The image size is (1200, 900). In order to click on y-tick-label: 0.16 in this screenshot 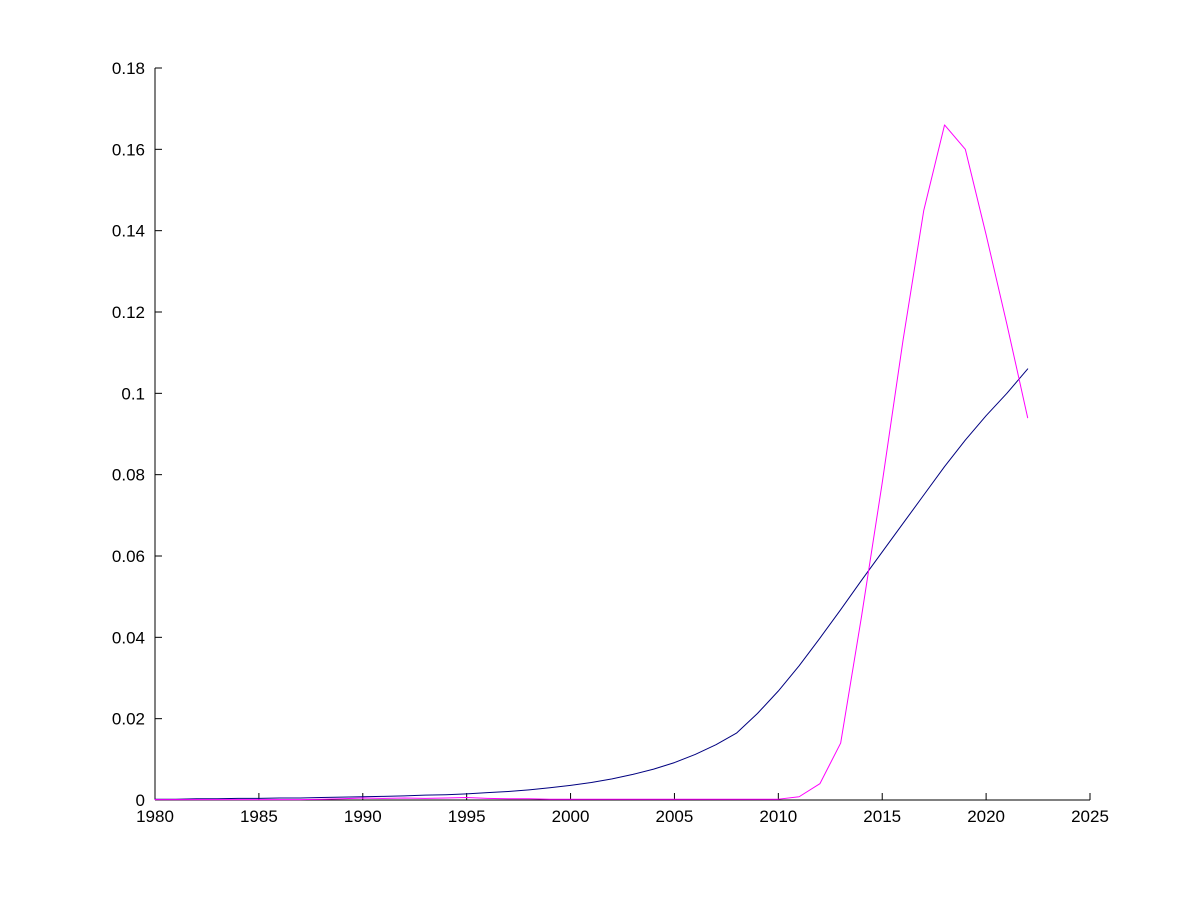, I will do `click(128, 149)`.